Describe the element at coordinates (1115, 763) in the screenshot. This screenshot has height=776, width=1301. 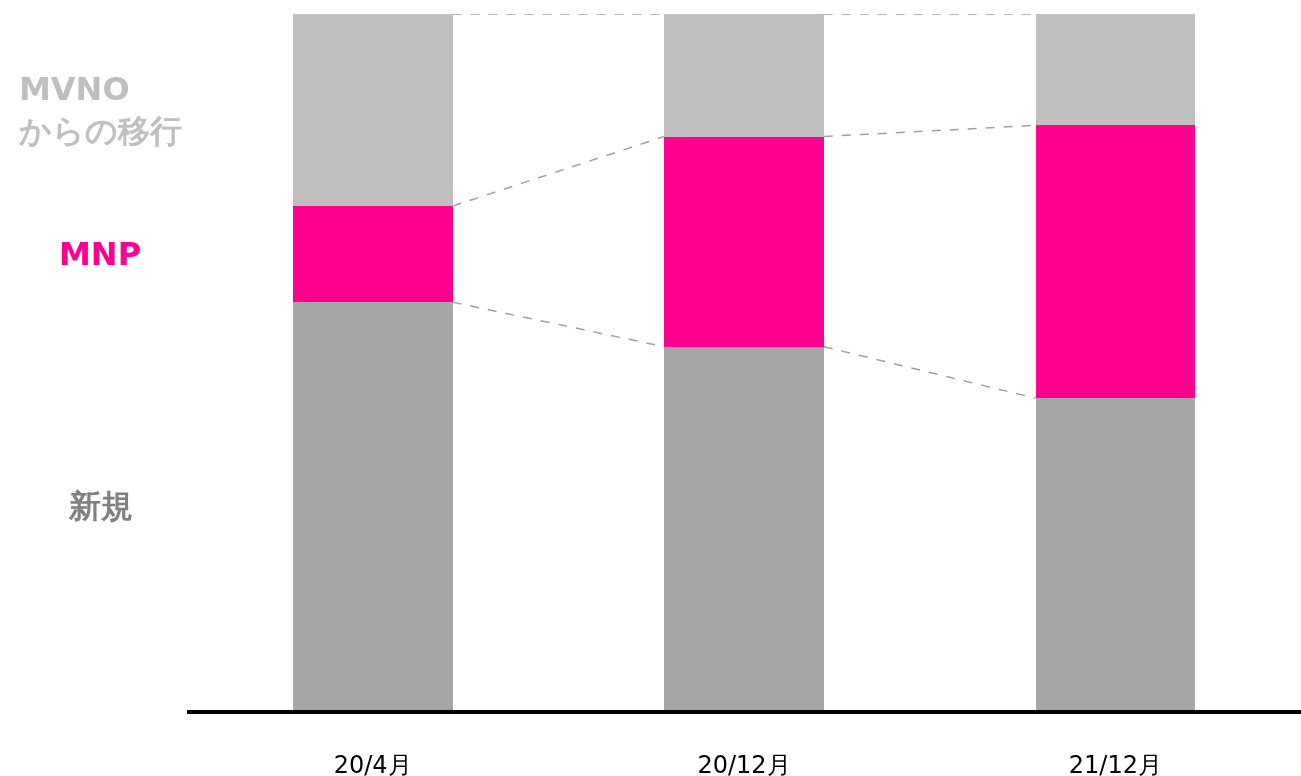
I see `x-tick-label: 21/12月` at that location.